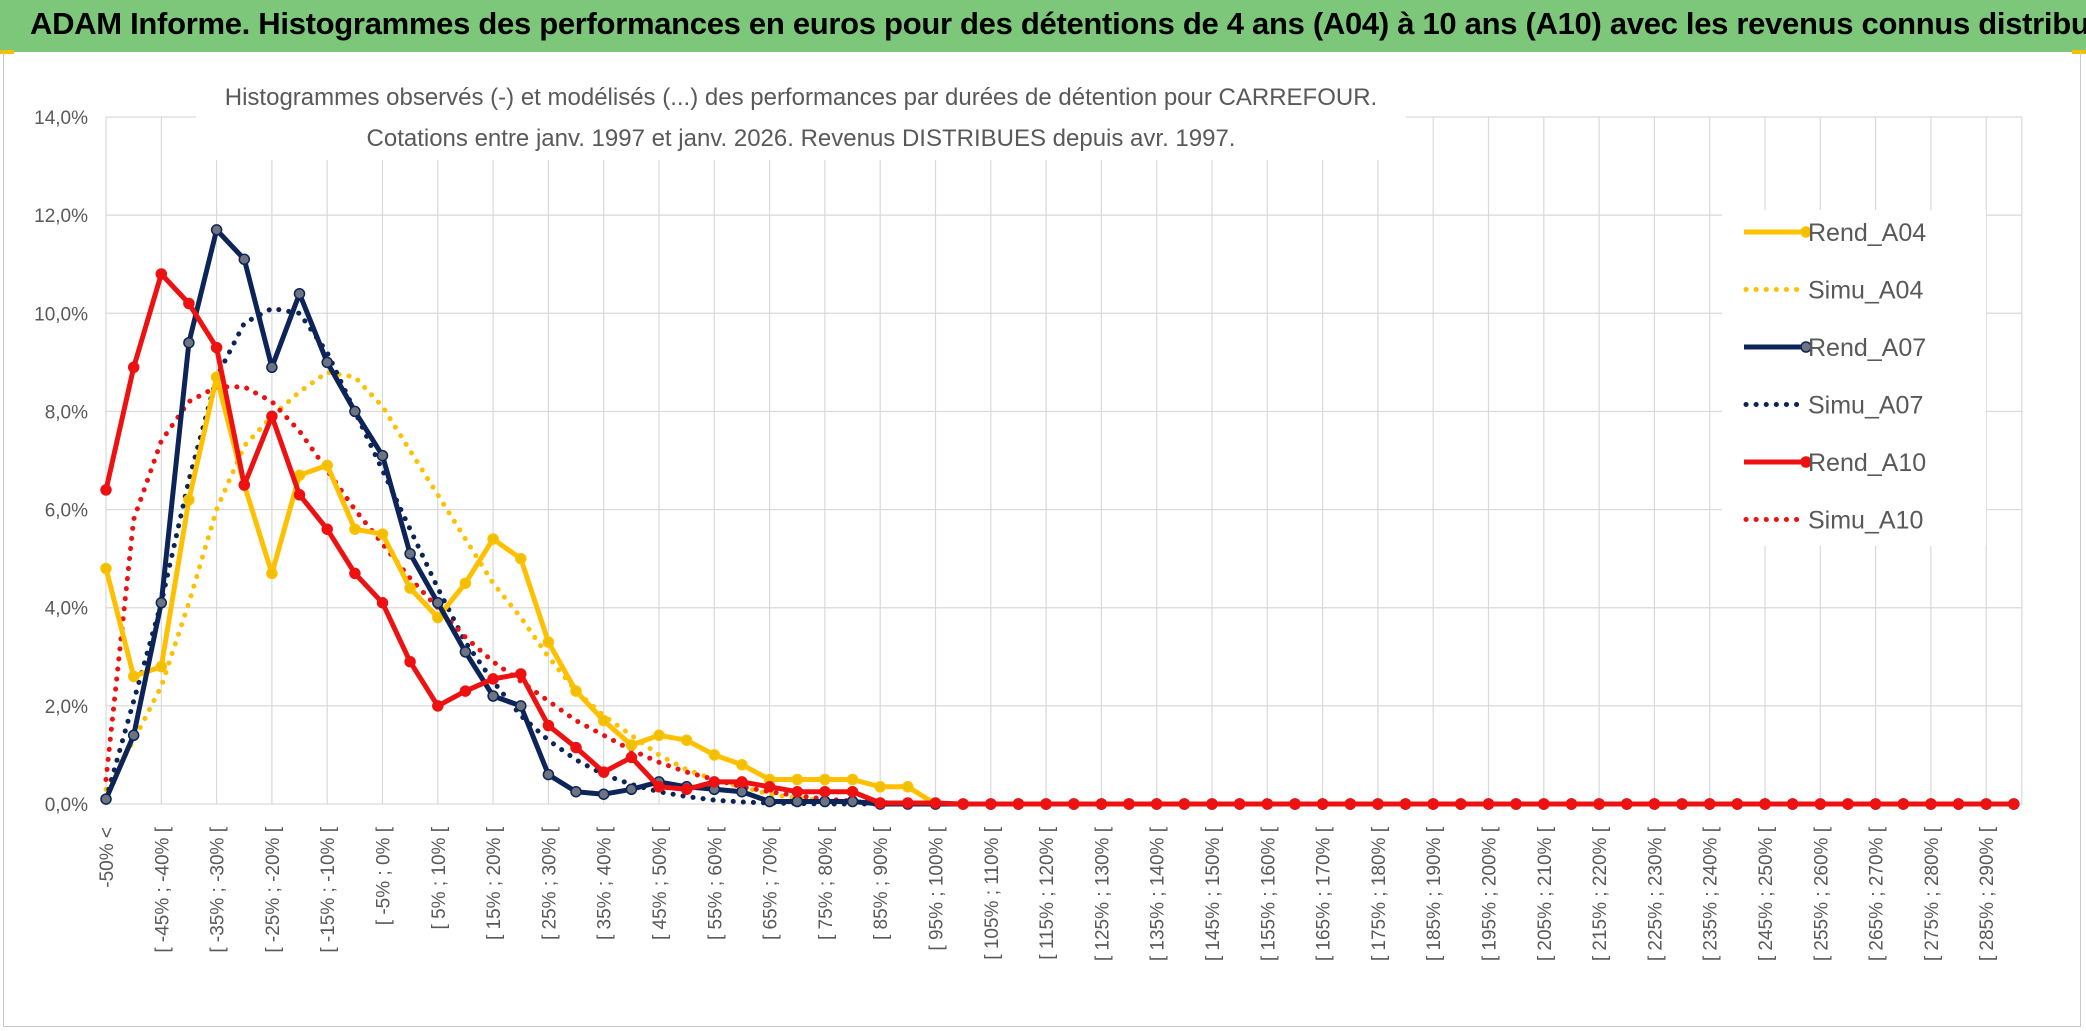  I want to click on x-tick-label: [ 235% ; 240% [, so click(1711, 893).